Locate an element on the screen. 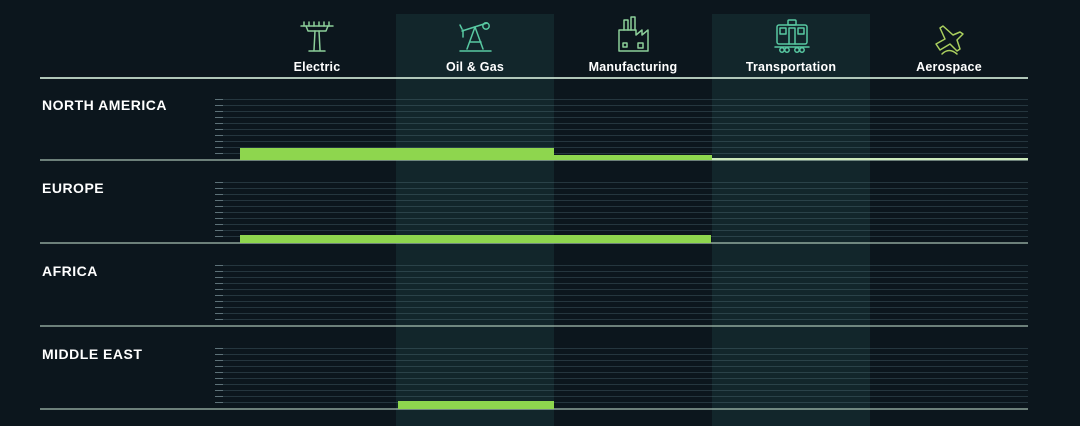 The width and height of the screenshot is (1080, 426). column-header-transportation: Transportation is located at coordinates (791, 43).